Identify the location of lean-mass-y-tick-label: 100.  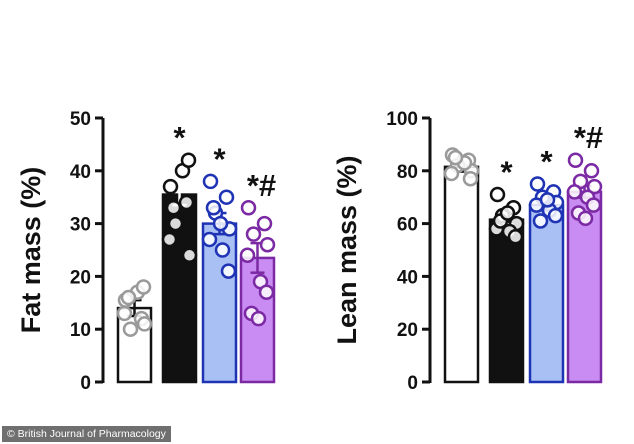
(402, 119).